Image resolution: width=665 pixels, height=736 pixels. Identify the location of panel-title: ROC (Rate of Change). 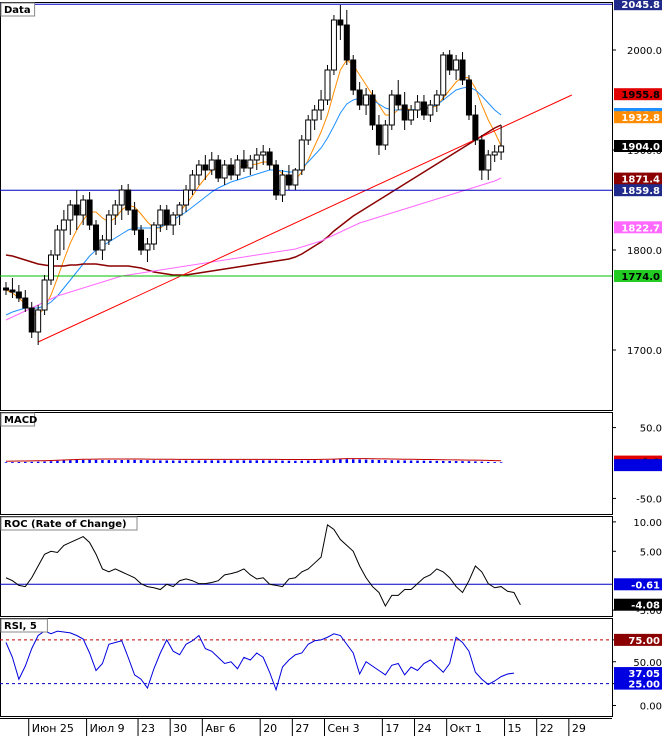
(65, 524).